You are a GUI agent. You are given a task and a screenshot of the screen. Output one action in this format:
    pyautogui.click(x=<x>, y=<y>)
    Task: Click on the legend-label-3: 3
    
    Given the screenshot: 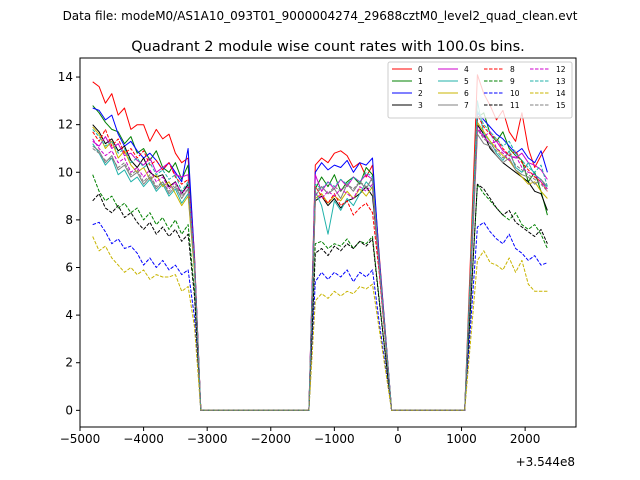 What is the action you would take?
    pyautogui.click(x=420, y=105)
    